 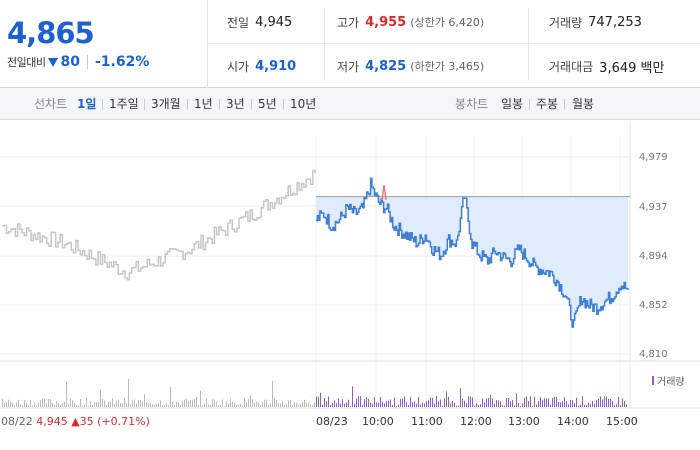 I want to click on period-5y: 5년, so click(x=267, y=104).